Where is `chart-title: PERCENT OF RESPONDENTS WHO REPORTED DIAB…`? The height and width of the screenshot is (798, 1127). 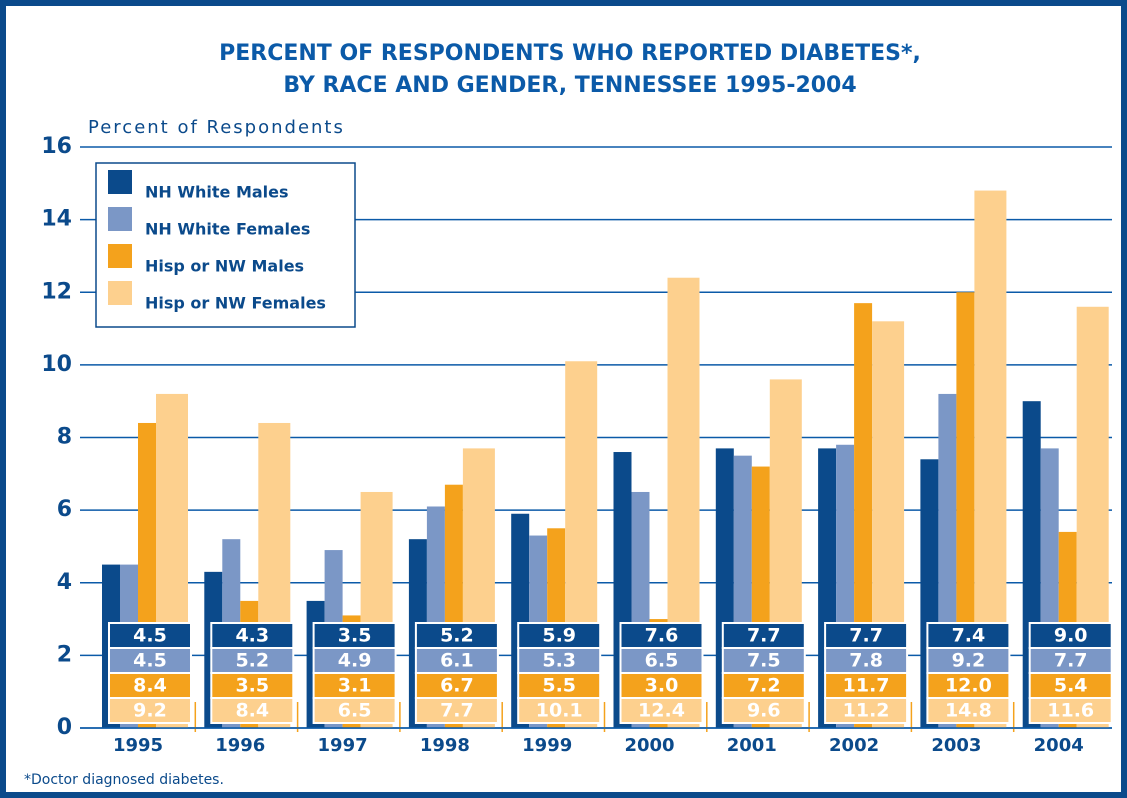 chart-title: PERCENT OF RESPONDENTS WHO REPORTED DIAB… is located at coordinates (570, 53).